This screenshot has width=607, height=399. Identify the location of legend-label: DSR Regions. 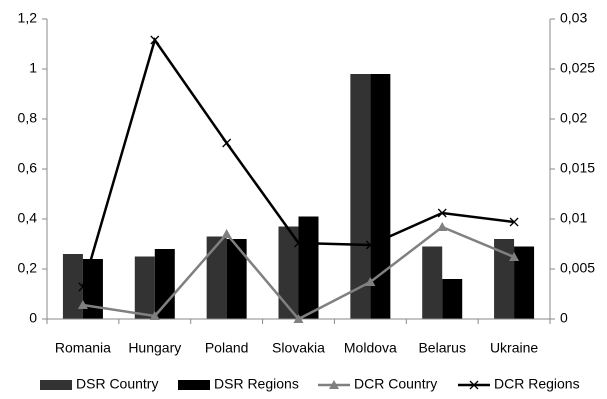
(256, 384).